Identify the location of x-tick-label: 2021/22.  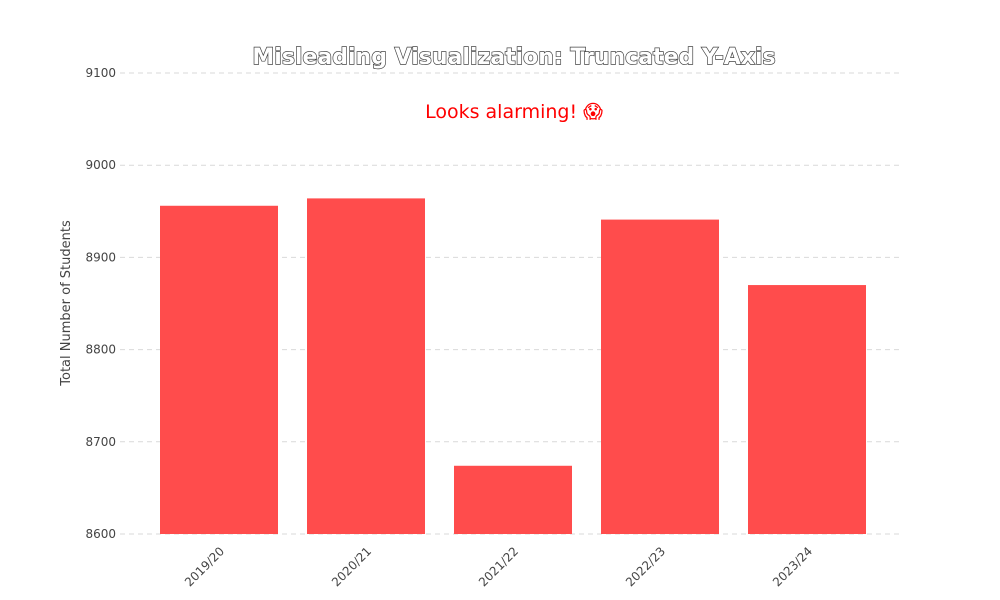
(498, 566).